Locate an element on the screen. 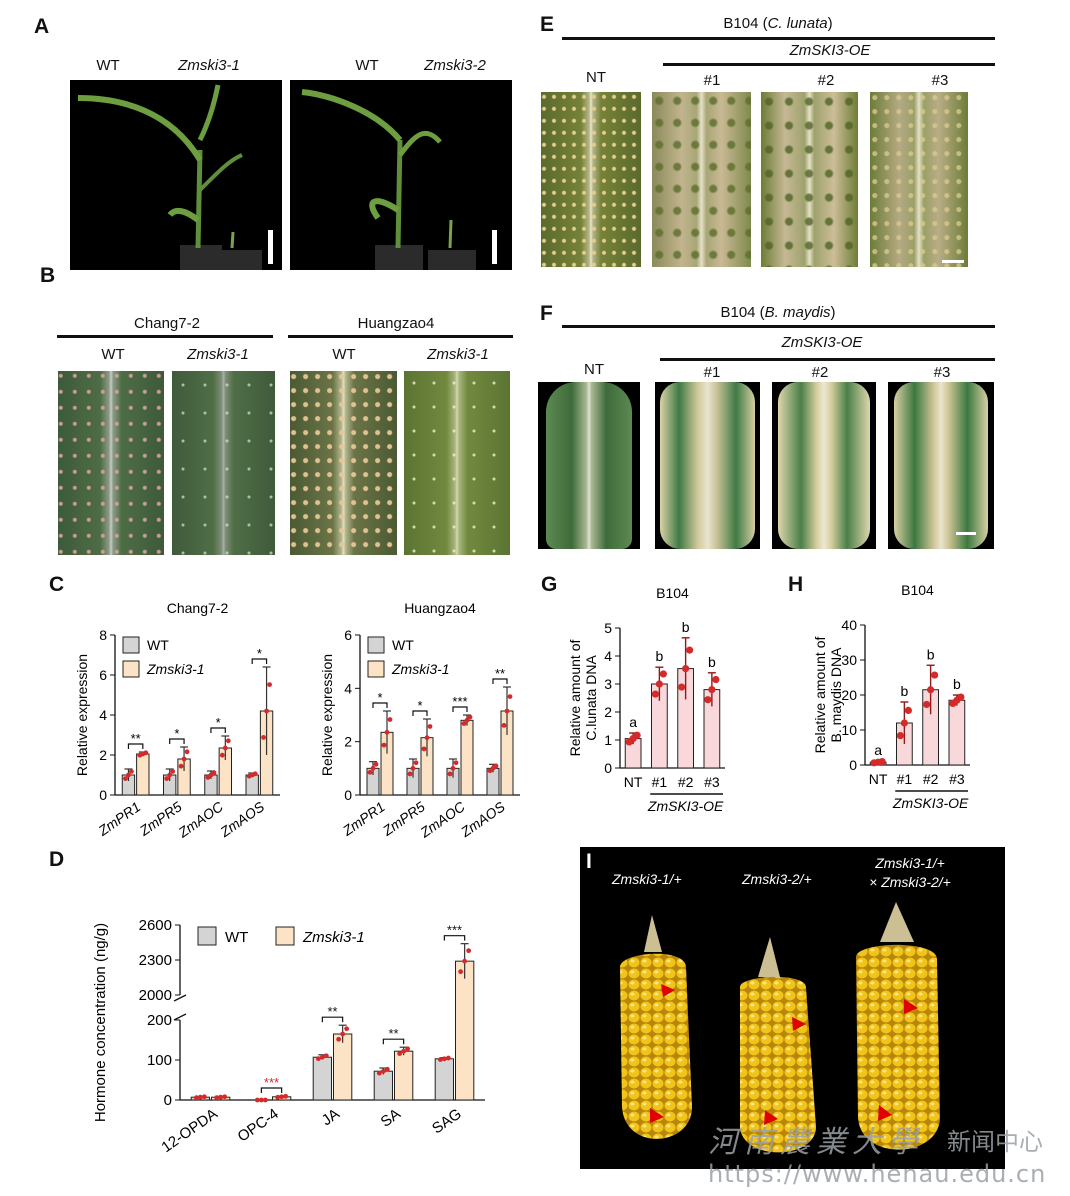 This screenshot has width=1070, height=1196. x-tick-label: SA is located at coordinates (391, 1117).